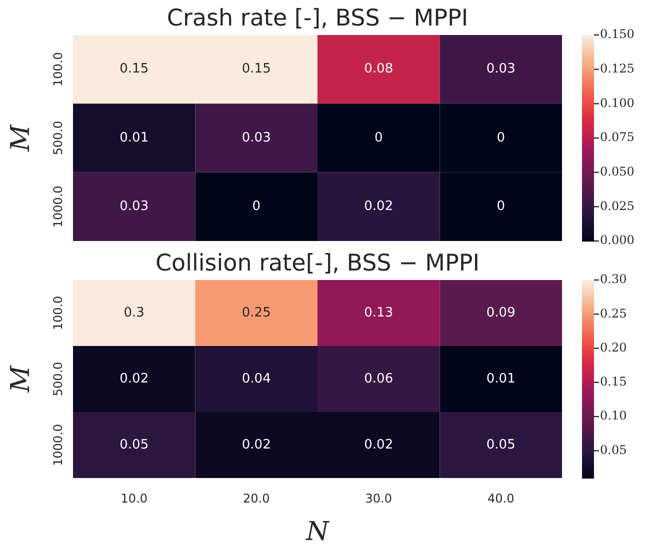 Image resolution: width=646 pixels, height=548 pixels. What do you see at coordinates (613, 415) in the screenshot?
I see `color-bar-label: 0.10` at bounding box center [613, 415].